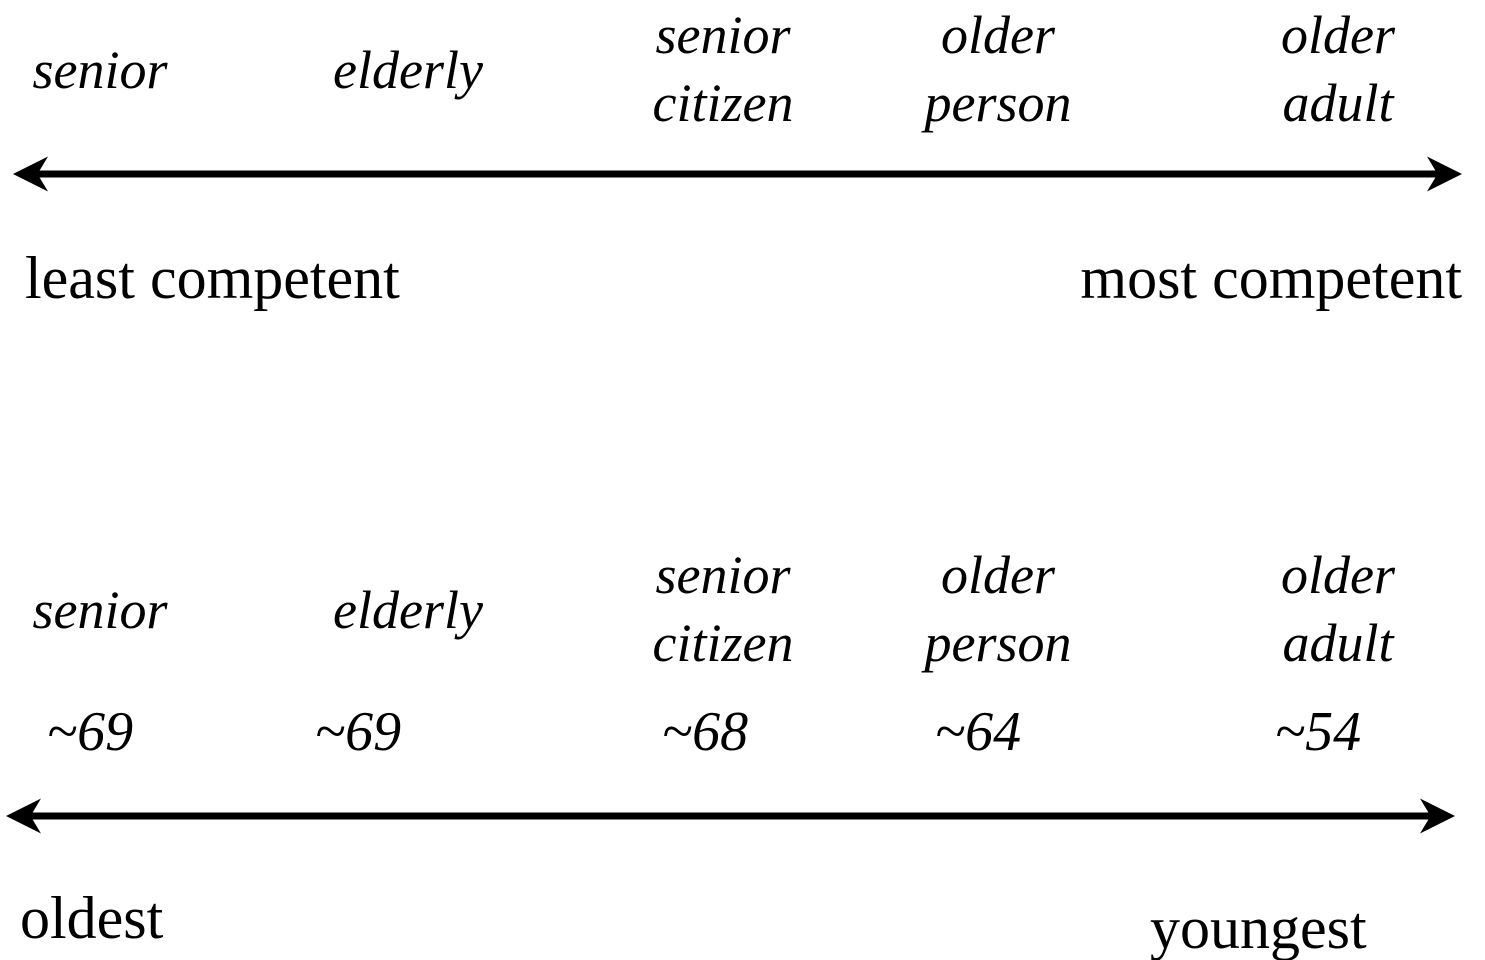 Image resolution: width=1485 pixels, height=960 pixels. What do you see at coordinates (705, 732) in the screenshot?
I see `age: ~68` at bounding box center [705, 732].